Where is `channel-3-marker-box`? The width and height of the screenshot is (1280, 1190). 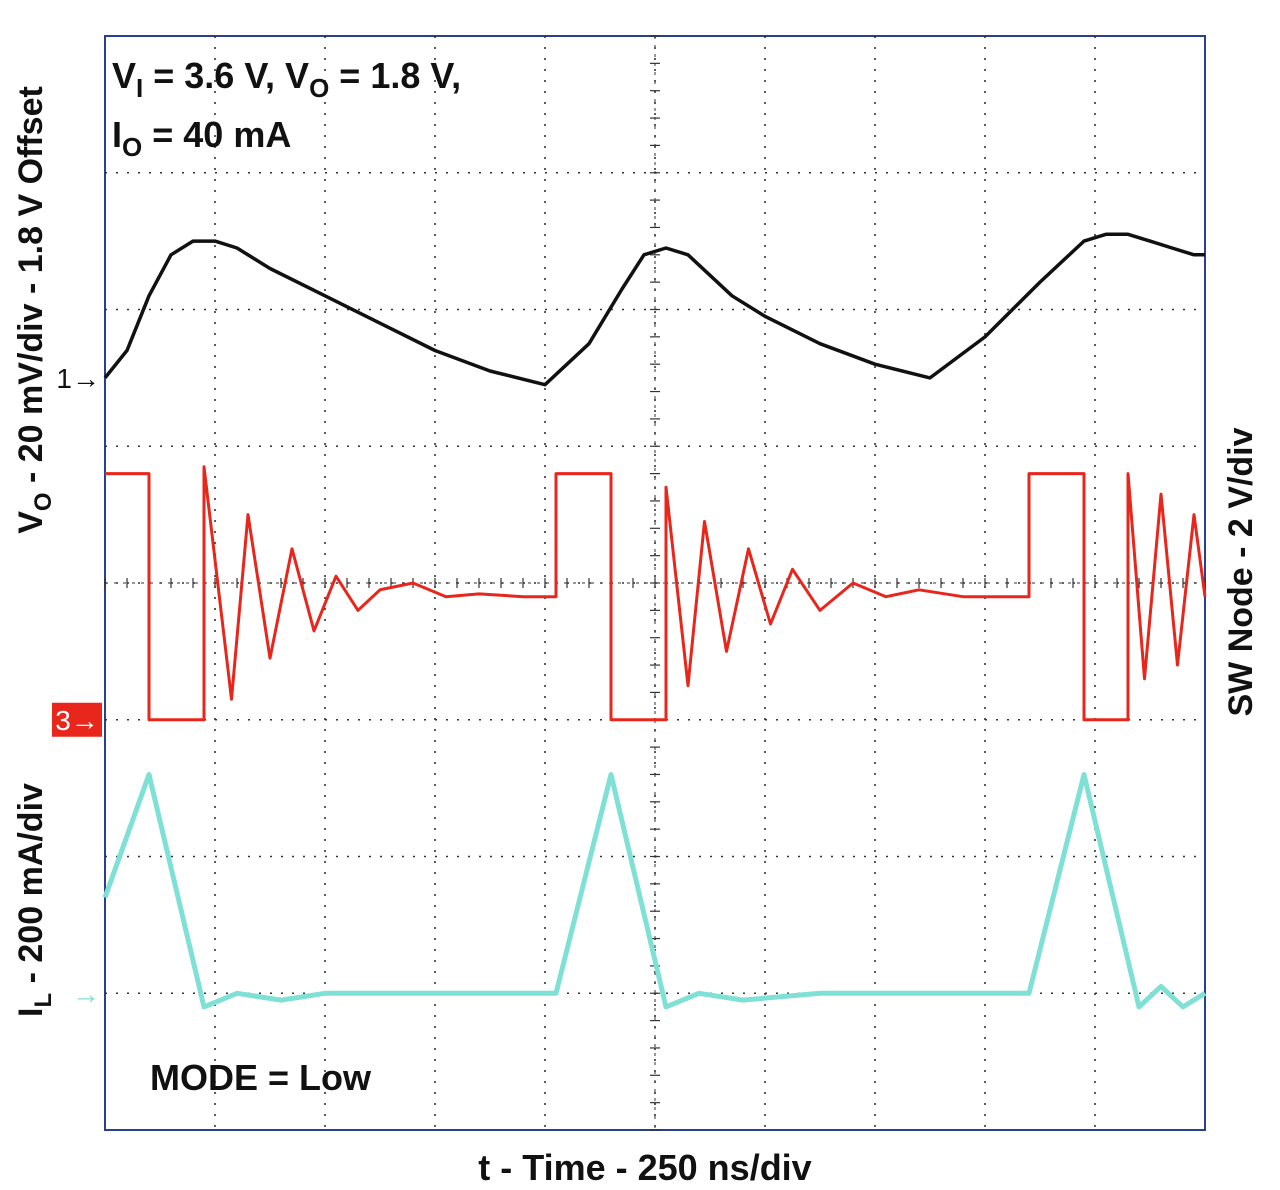 channel-3-marker-box is located at coordinates (77, 719).